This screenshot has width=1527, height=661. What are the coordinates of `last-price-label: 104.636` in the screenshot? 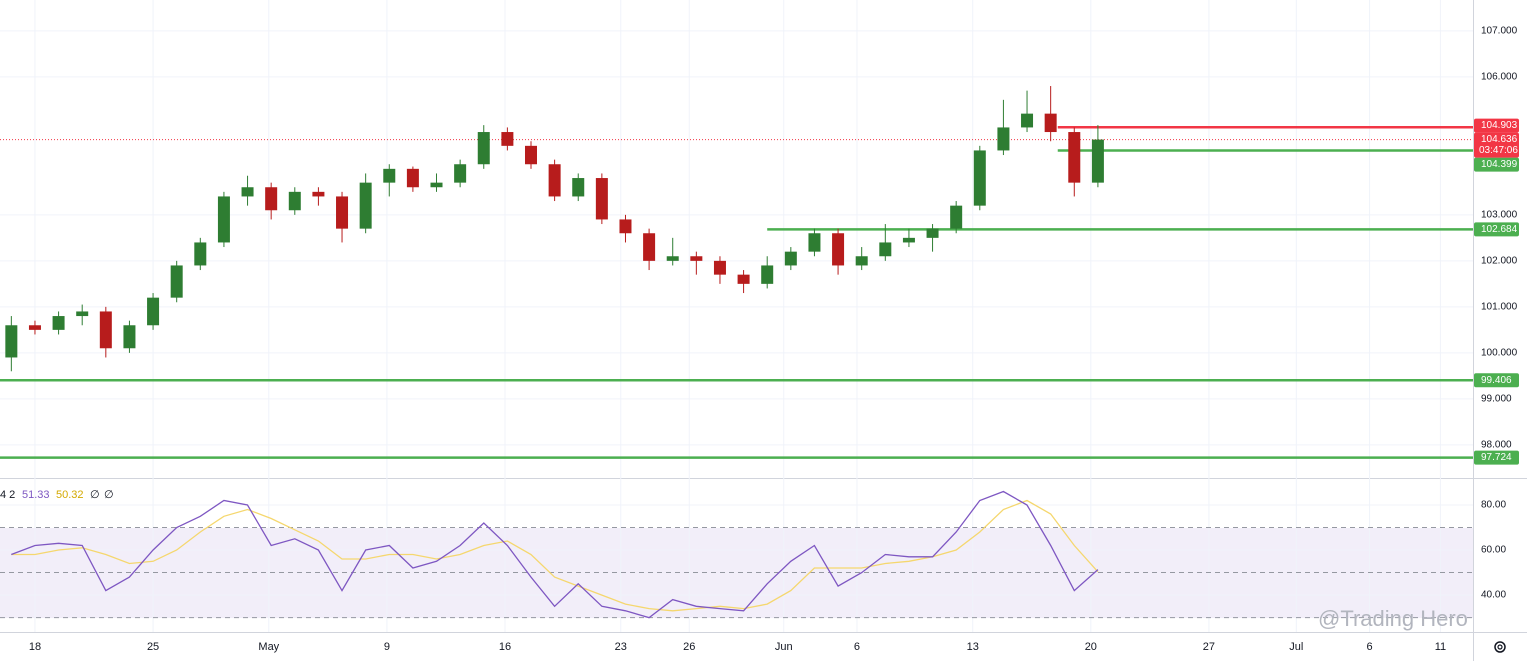 It's located at (1499, 139).